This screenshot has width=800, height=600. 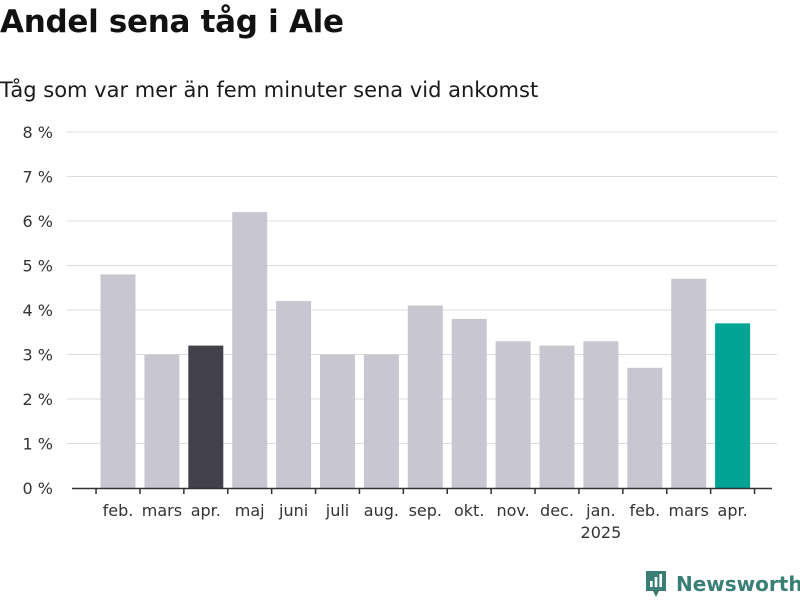 What do you see at coordinates (601, 532) in the screenshot?
I see `x-axis-year-label: 2025` at bounding box center [601, 532].